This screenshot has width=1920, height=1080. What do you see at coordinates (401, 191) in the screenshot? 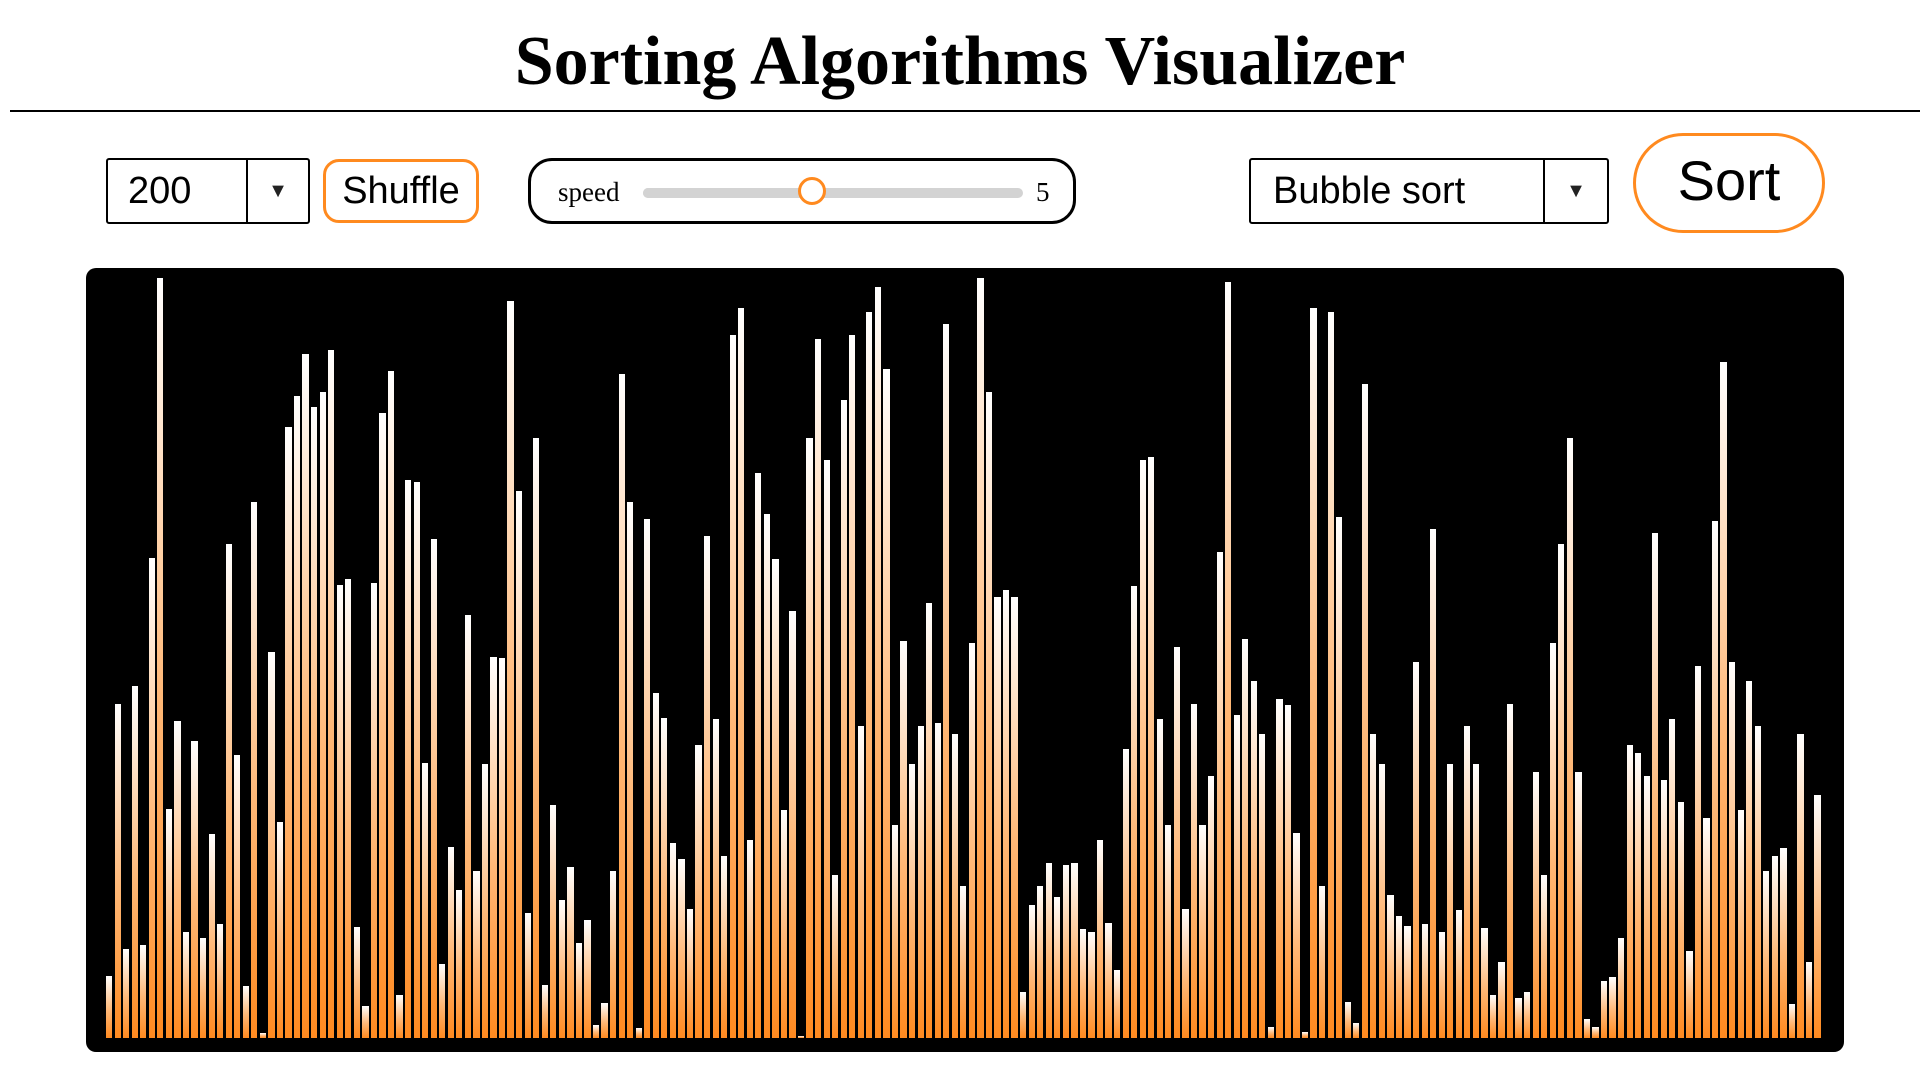
I see `shuffle-button: Shuffle` at bounding box center [401, 191].